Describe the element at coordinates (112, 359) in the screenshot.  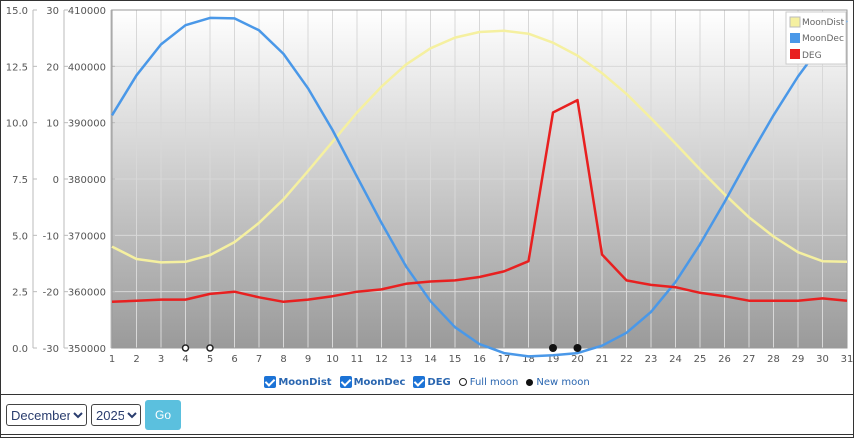
I see `x-tick-label: 1` at that location.